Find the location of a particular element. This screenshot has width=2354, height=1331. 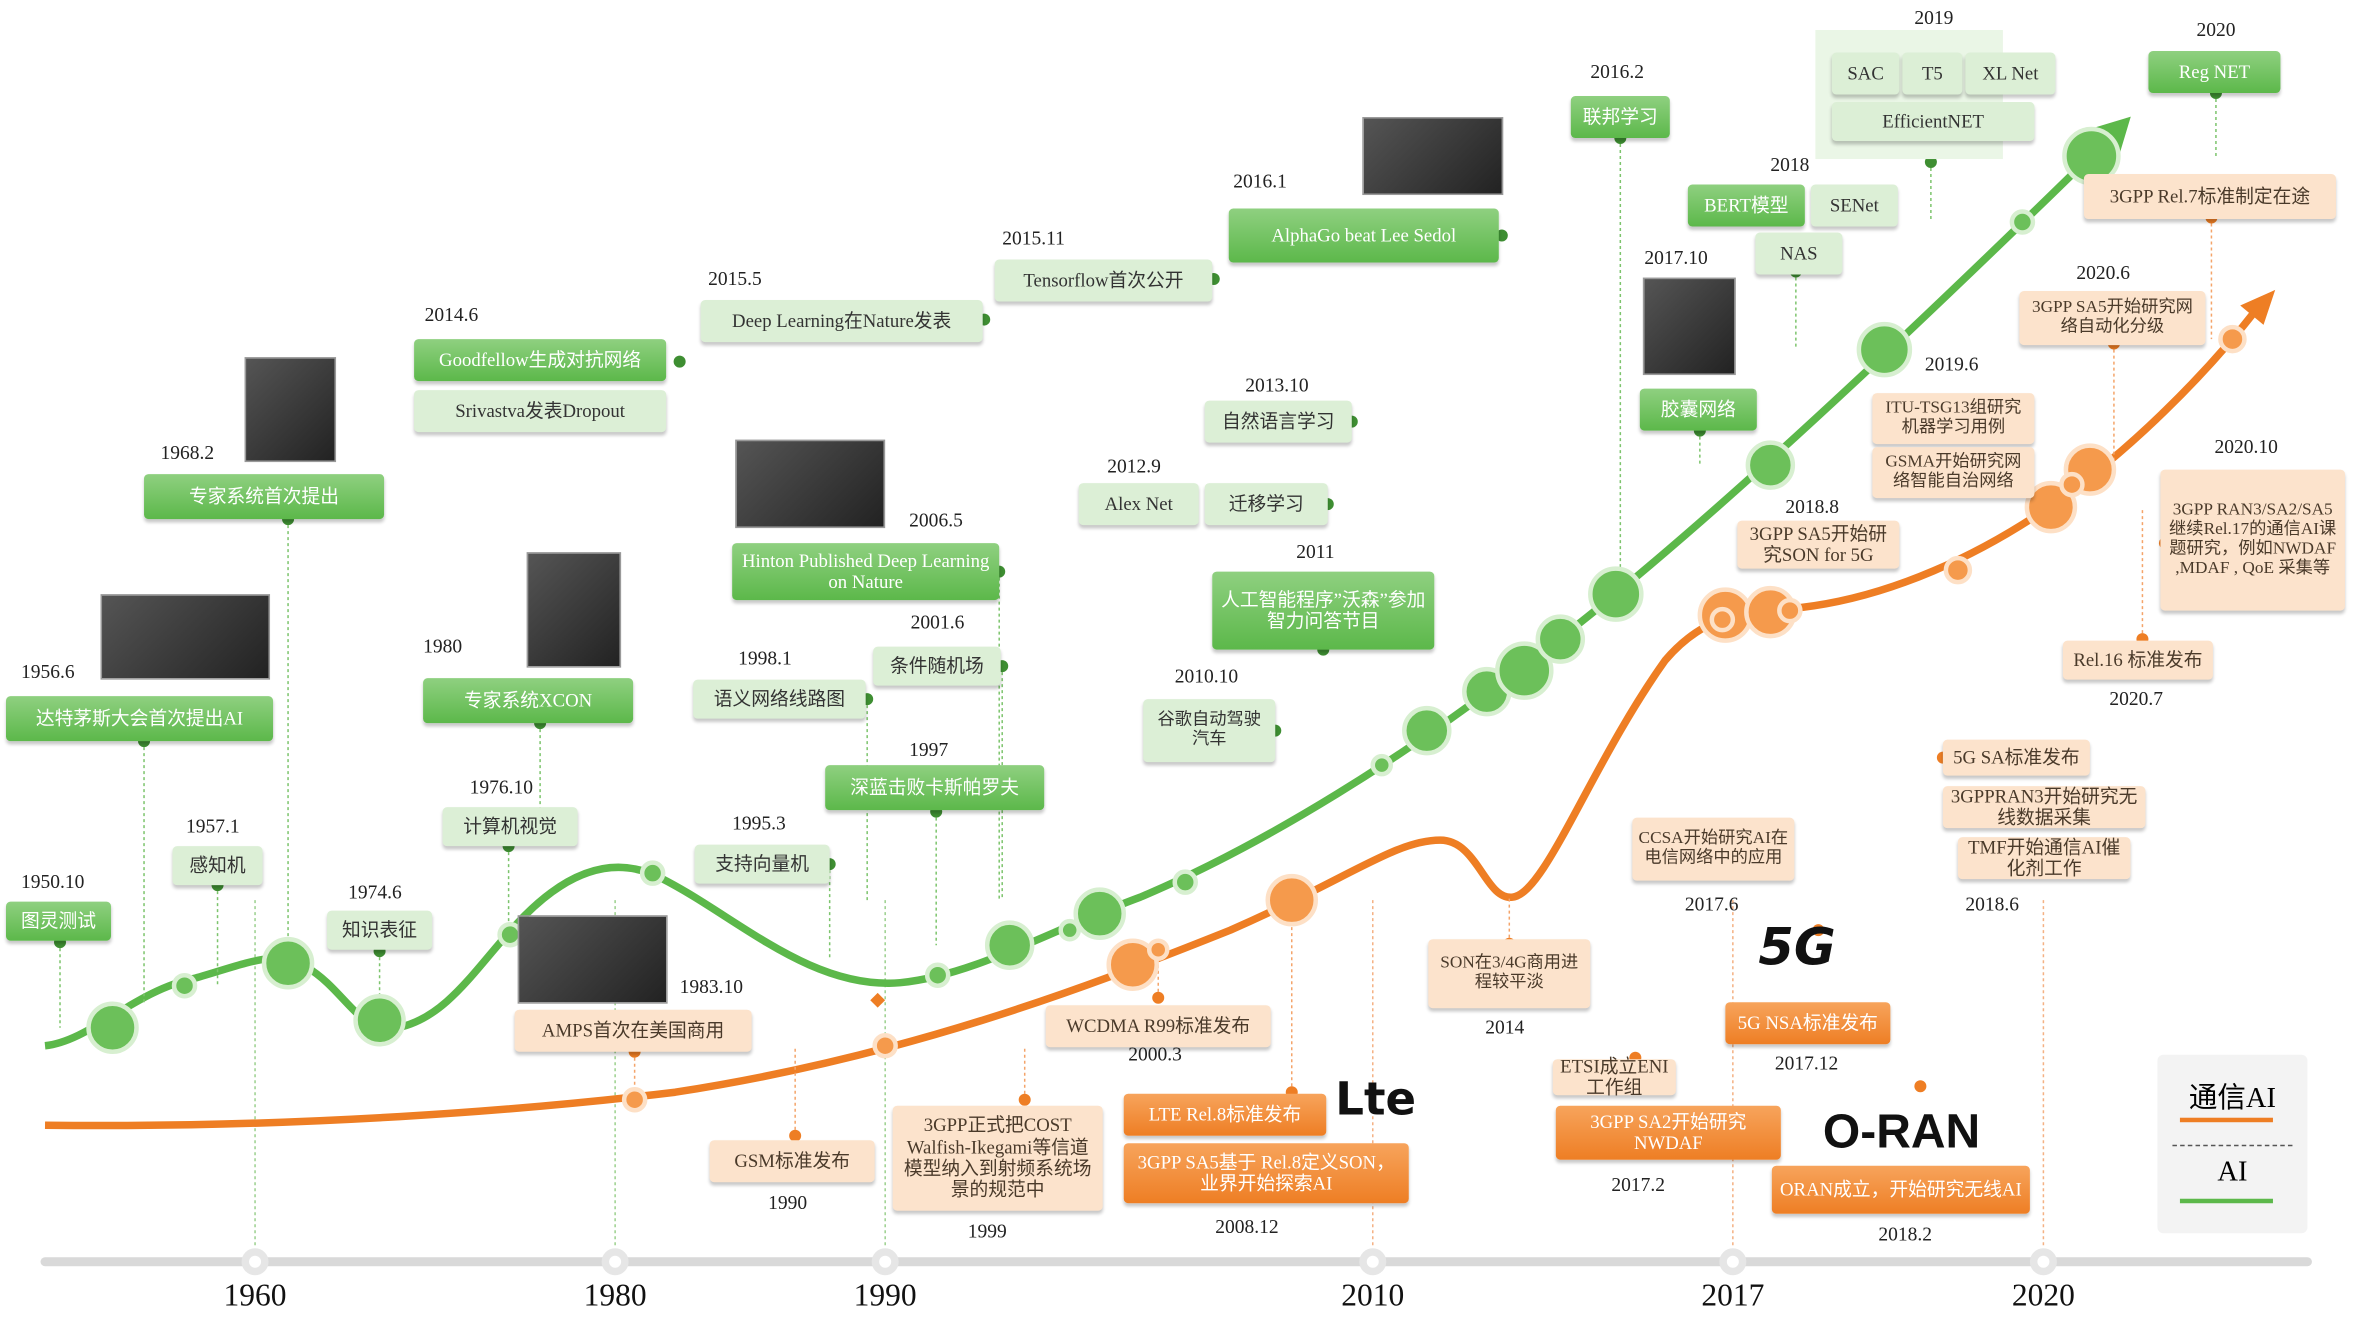

diamond-marker is located at coordinates (878, 1000).